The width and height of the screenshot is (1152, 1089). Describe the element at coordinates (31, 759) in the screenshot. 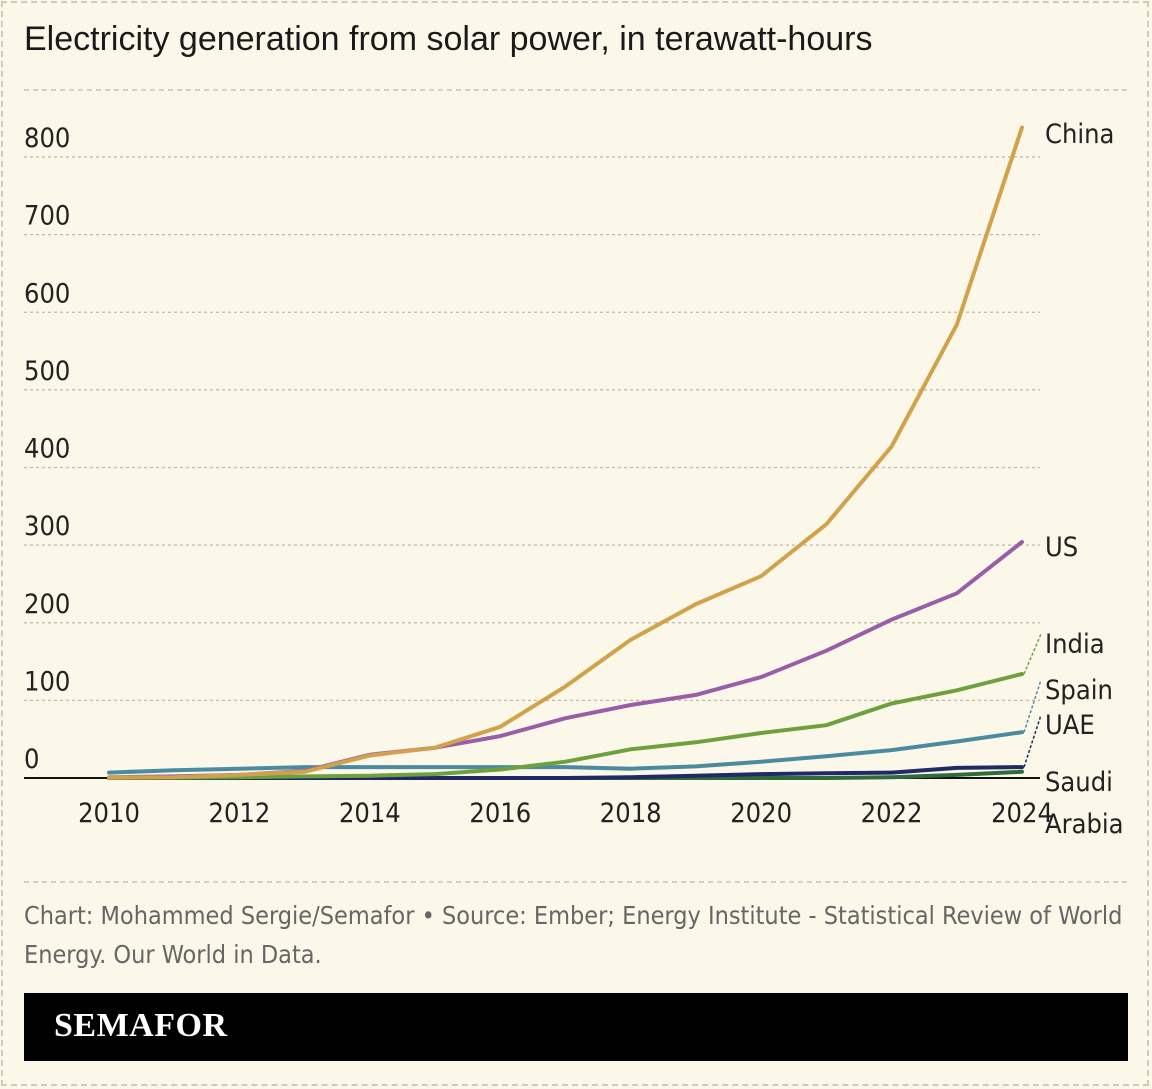

I see `y-tick-label: 0` at that location.